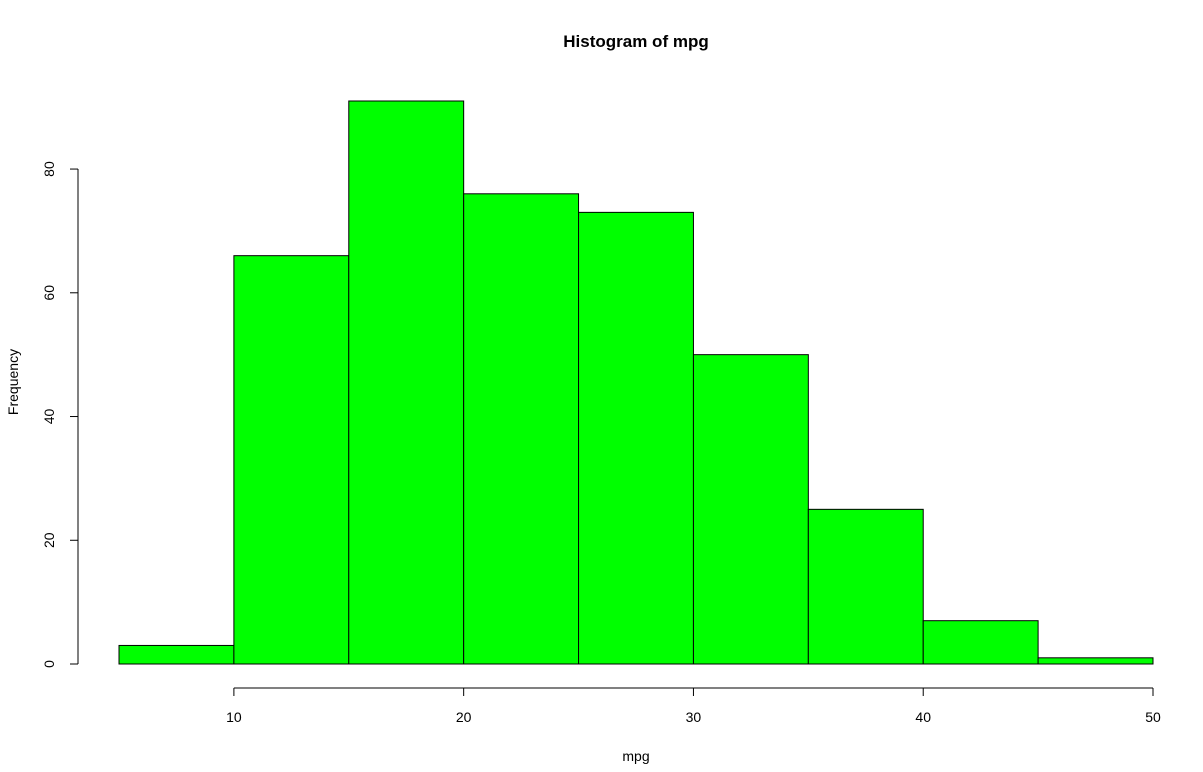  Describe the element at coordinates (635, 756) in the screenshot. I see `x-axis-label: mpg` at that location.